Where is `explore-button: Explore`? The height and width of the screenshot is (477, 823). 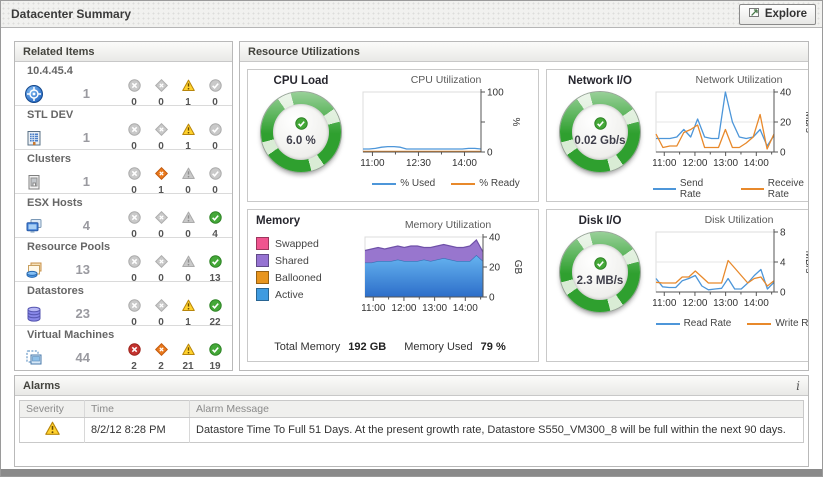
explore-button: Explore is located at coordinates (777, 14).